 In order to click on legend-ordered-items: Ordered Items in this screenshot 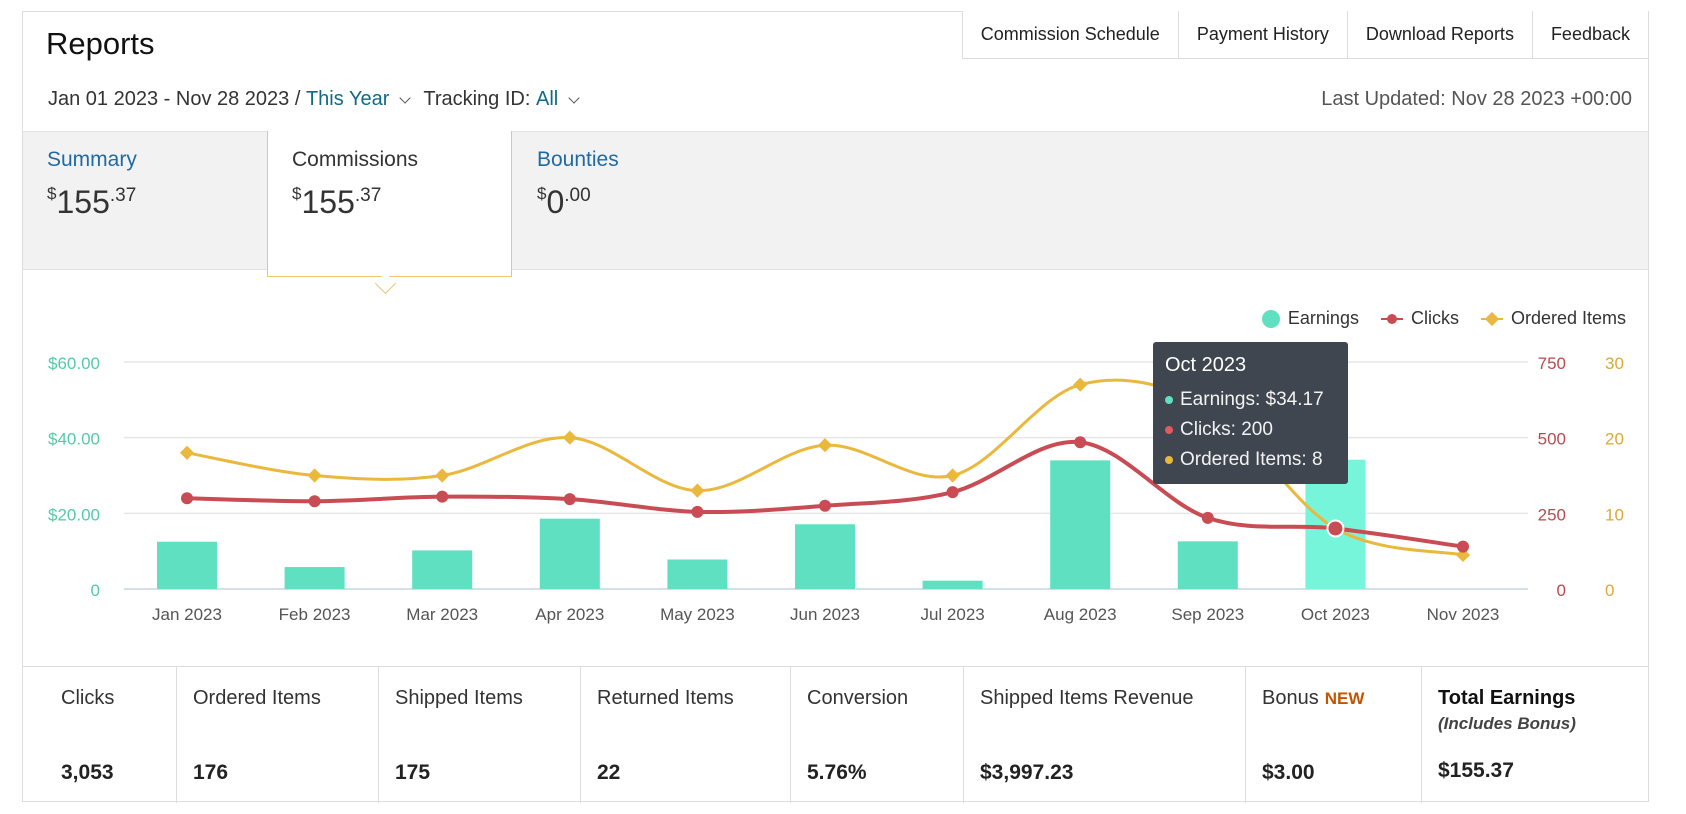, I will do `click(1553, 318)`.